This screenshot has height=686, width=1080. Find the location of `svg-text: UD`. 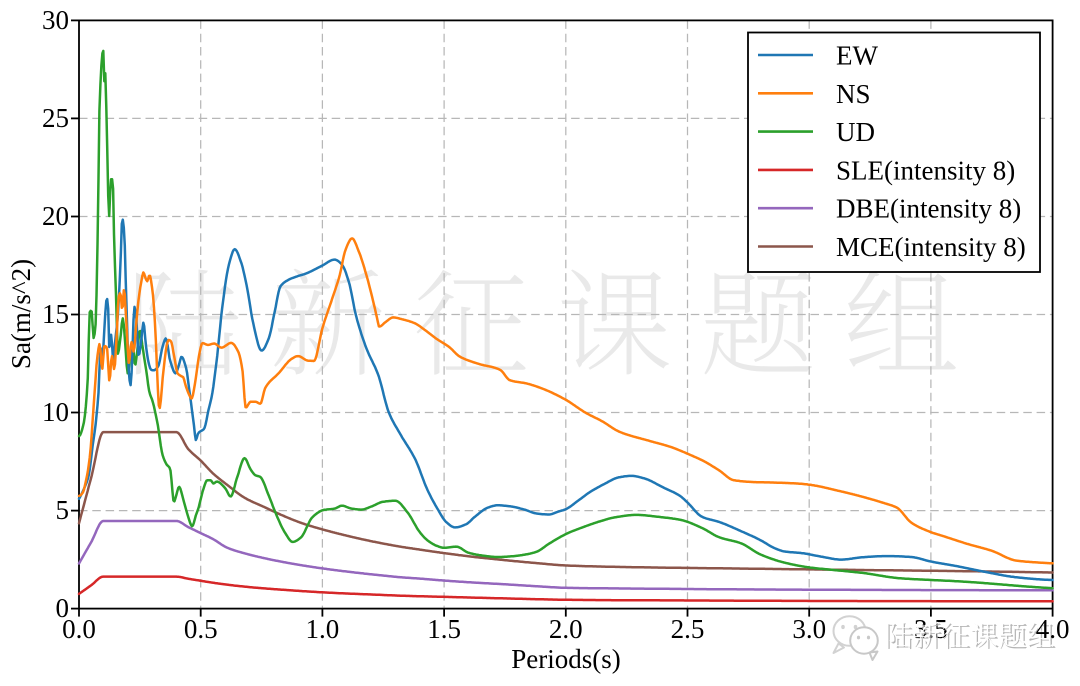

svg-text: UD is located at coordinates (855, 132).